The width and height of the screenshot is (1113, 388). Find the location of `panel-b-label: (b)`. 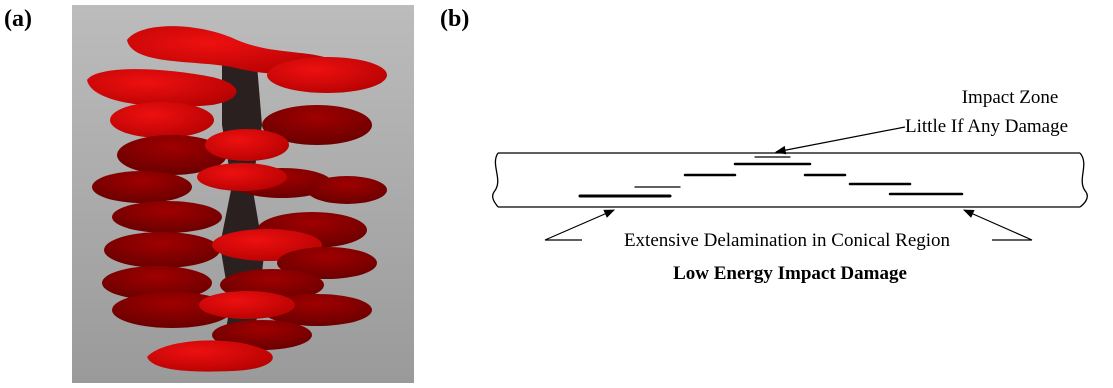

panel-b-label: (b) is located at coordinates (455, 19).